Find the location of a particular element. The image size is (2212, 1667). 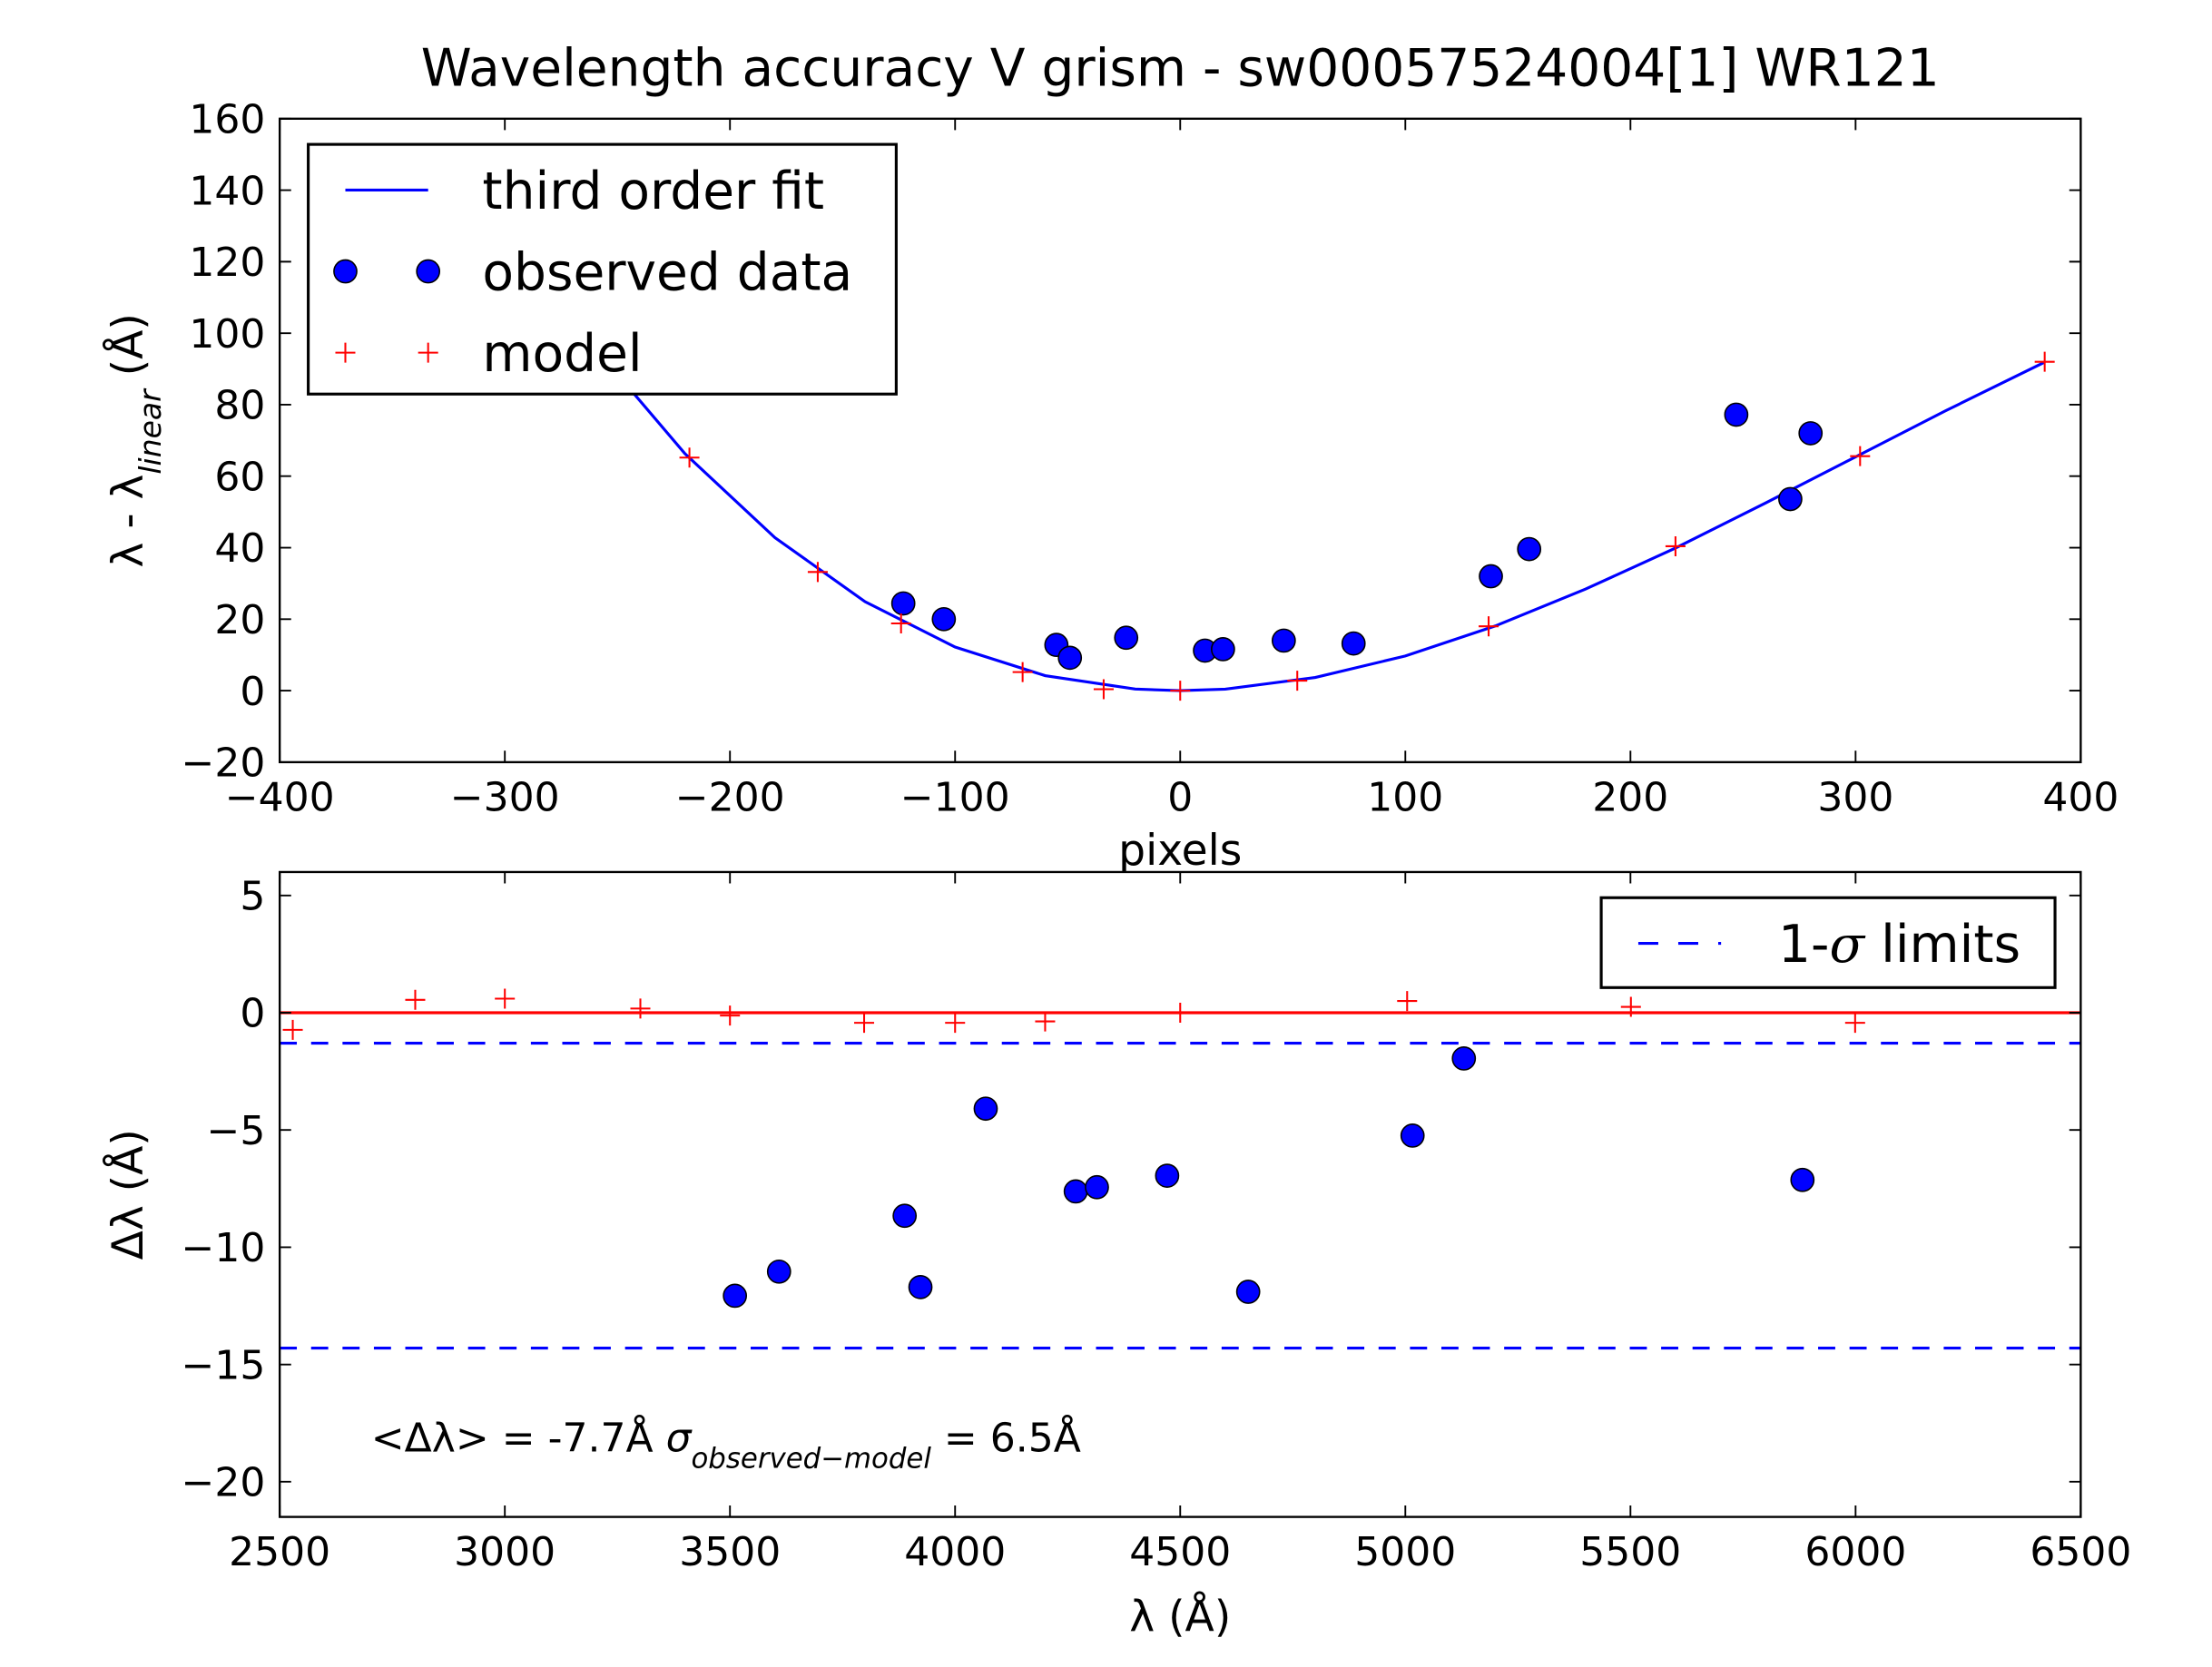

y-tick-label: −15 is located at coordinates (224, 1365).